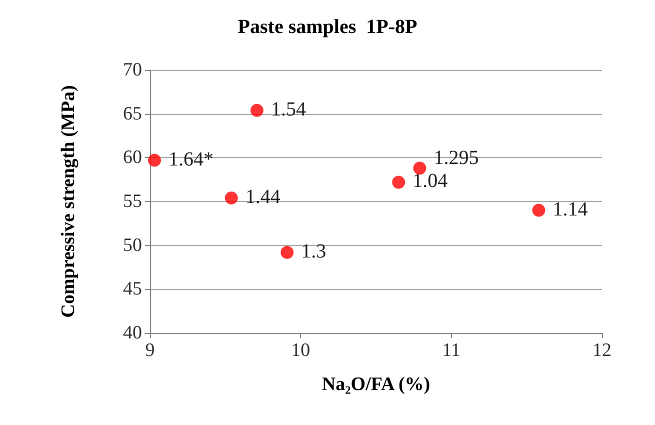  What do you see at coordinates (262, 197) in the screenshot?
I see `annotation: 1.44` at bounding box center [262, 197].